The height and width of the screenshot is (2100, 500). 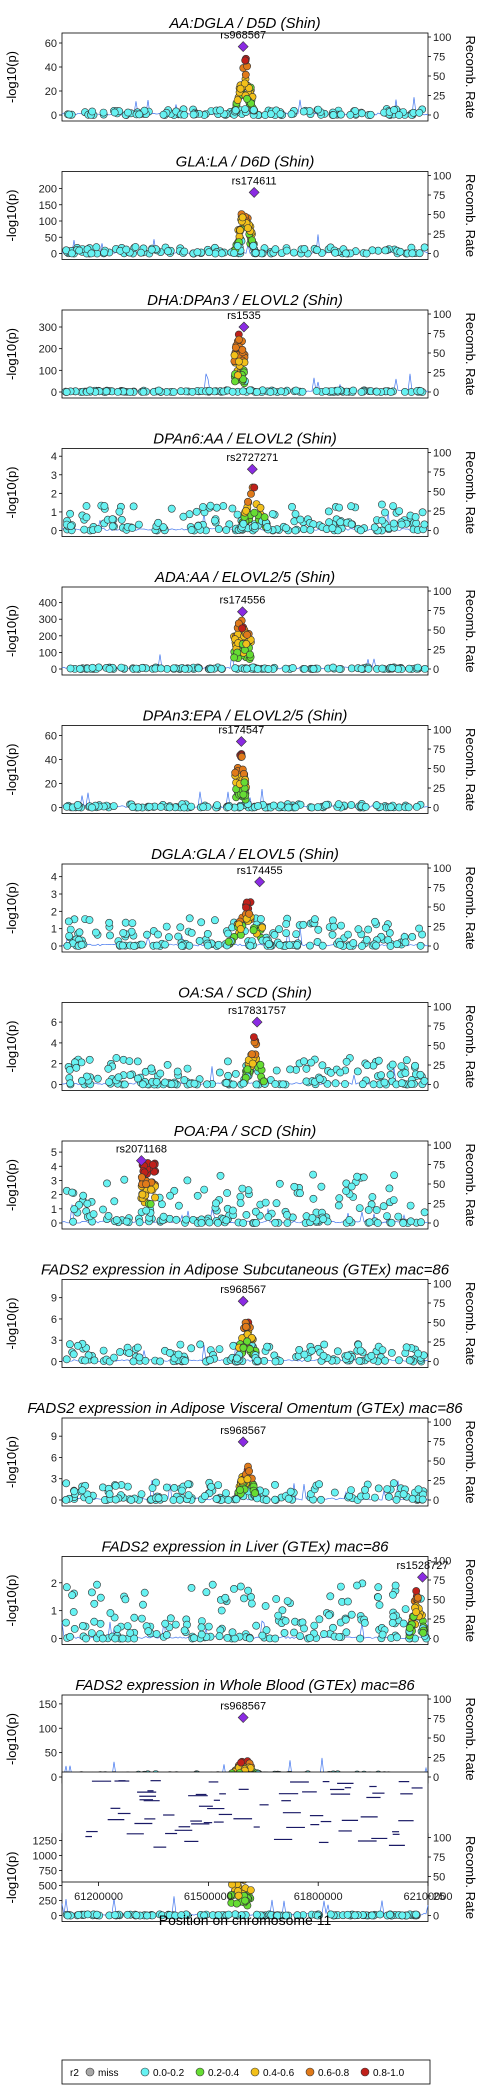 What do you see at coordinates (54, 494) in the screenshot?
I see `y-tick-label: 2` at bounding box center [54, 494].